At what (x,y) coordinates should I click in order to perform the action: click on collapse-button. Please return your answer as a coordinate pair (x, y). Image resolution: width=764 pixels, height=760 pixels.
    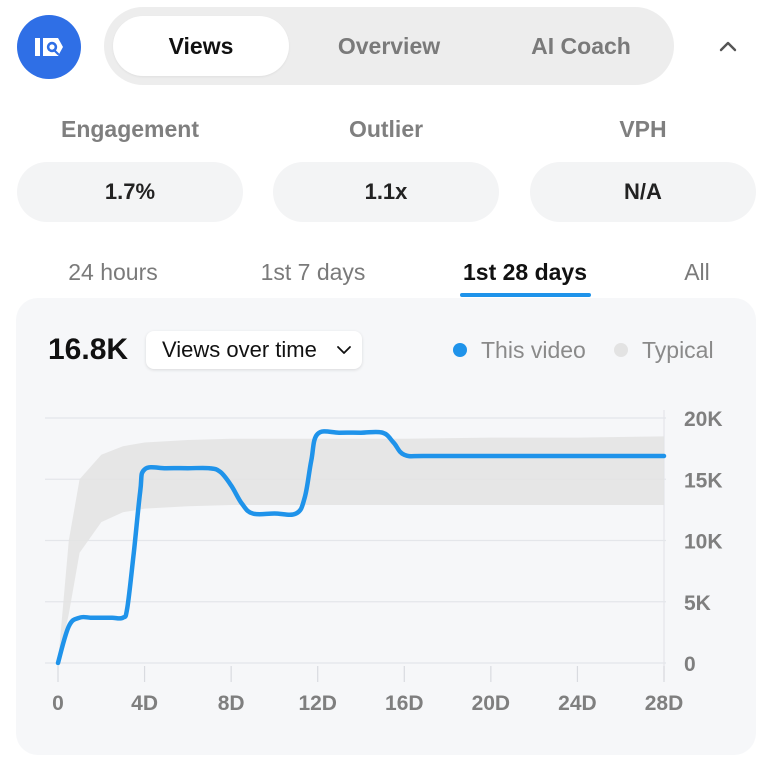
    Looking at the image, I should click on (728, 46).